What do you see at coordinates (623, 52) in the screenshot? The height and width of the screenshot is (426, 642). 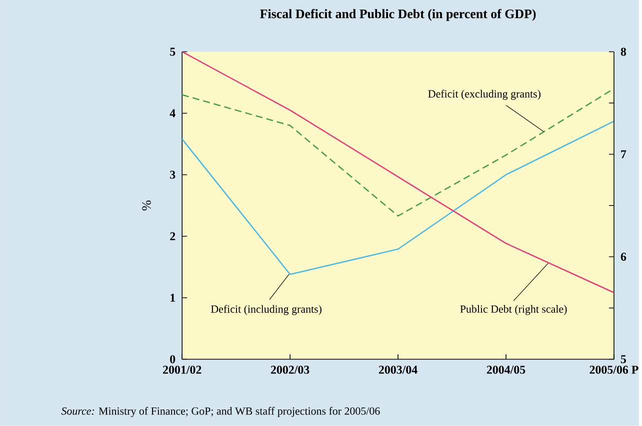 I see `y2-tick-label: 8` at bounding box center [623, 52].